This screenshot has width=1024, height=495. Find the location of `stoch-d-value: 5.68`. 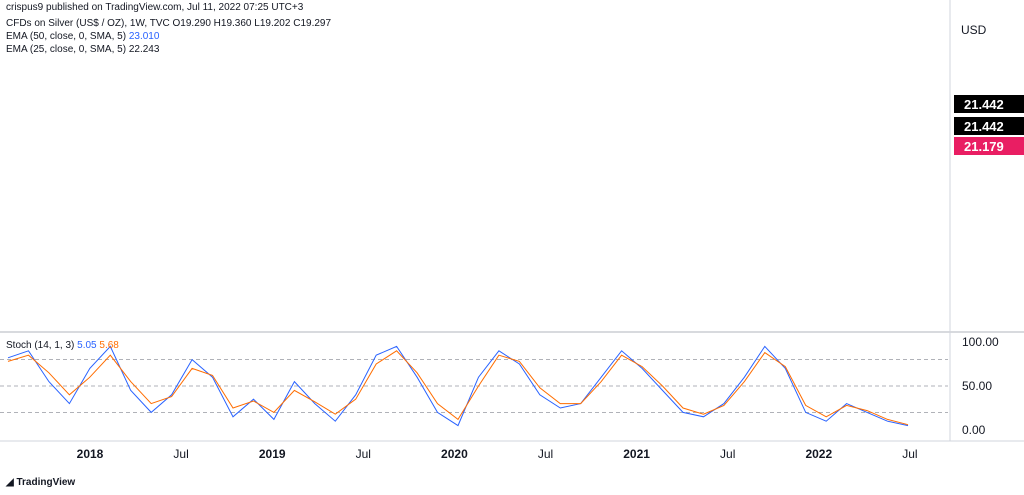

stoch-d-value: 5.68 is located at coordinates (109, 345).